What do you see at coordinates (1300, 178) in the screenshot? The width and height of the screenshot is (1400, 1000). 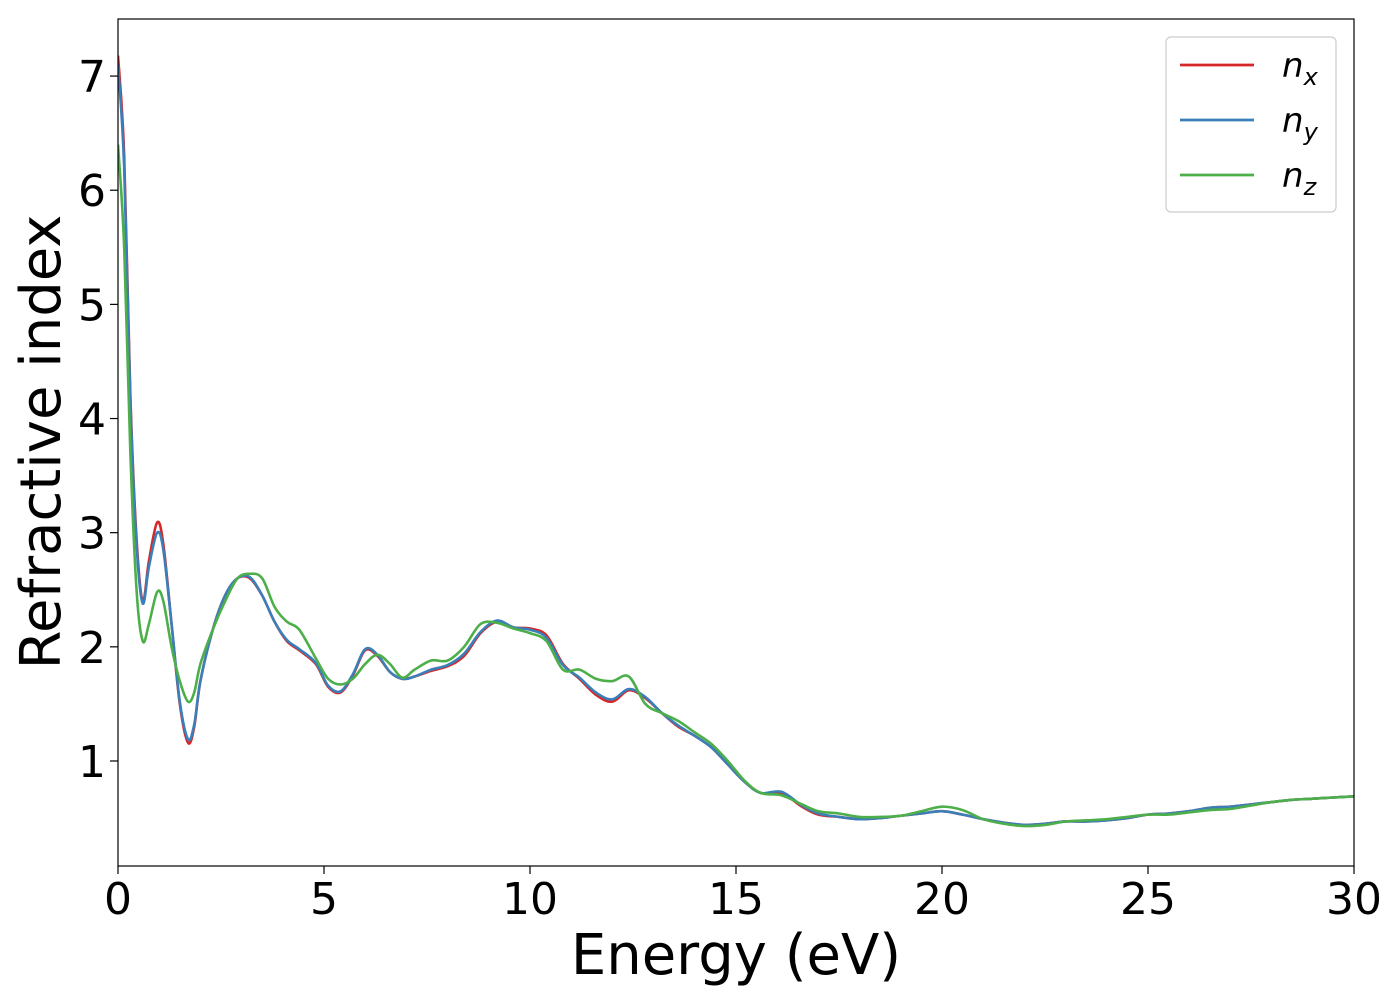 I see `legend-label-n-z: nz` at bounding box center [1300, 178].